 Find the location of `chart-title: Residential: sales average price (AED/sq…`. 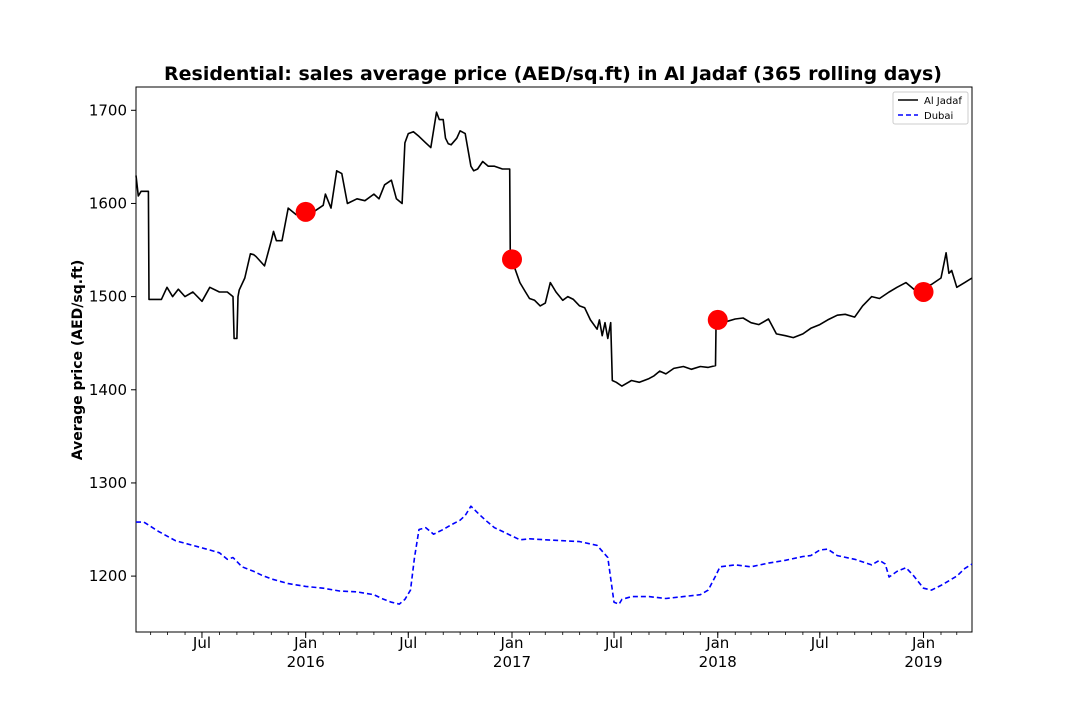

chart-title: Residential: sales average price (AED/sq… is located at coordinates (553, 74).